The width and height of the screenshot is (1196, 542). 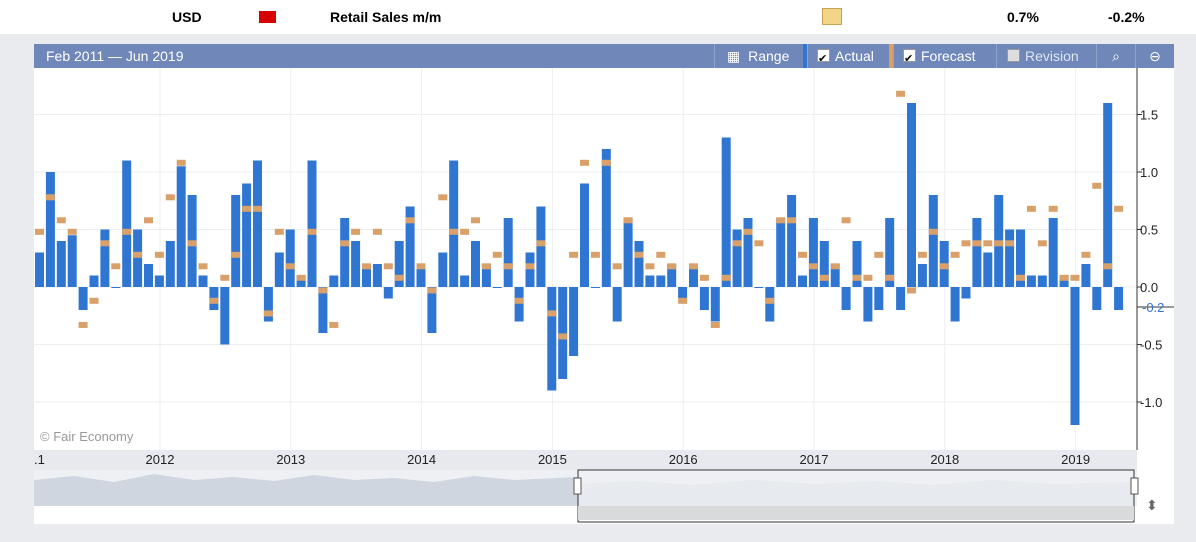 I want to click on forecast-checkbox, so click(x=909, y=59).